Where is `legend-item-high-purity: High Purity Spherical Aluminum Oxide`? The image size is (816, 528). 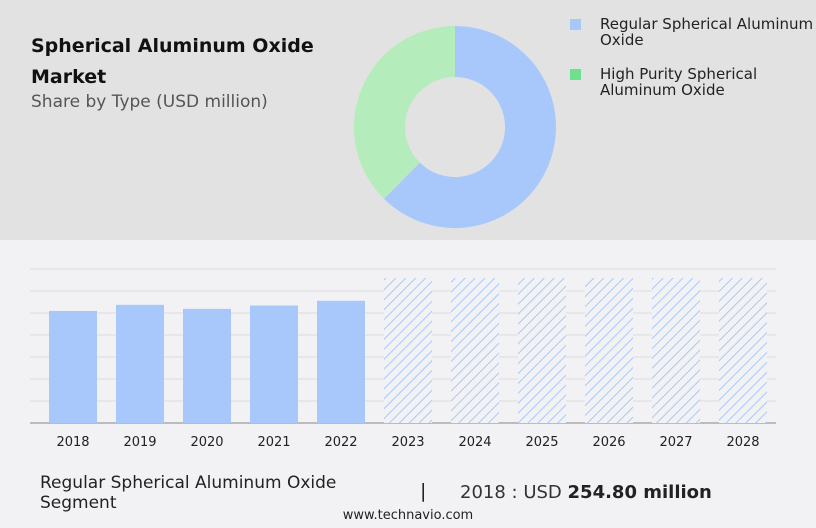
legend-item-high-purity: High Purity Spherical Aluminum Oxide is located at coordinates (693, 83).